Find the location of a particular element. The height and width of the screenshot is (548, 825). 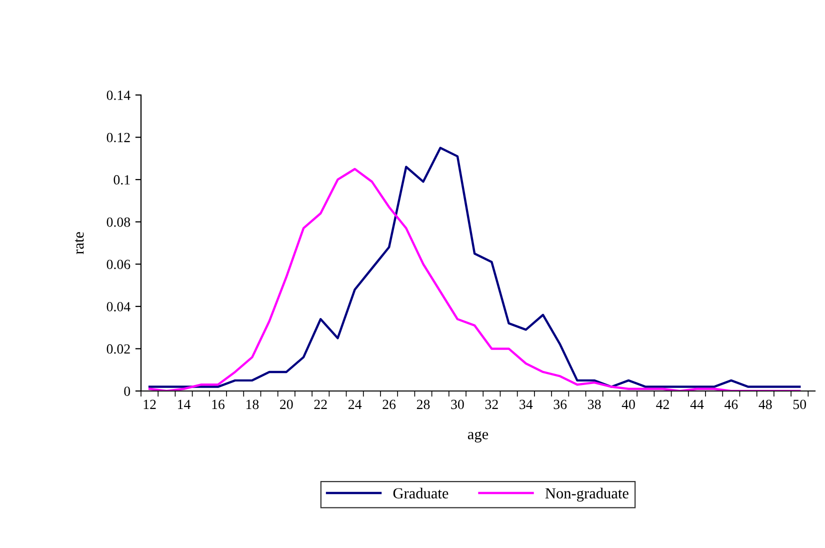

x-tick-label: 20 is located at coordinates (286, 405).